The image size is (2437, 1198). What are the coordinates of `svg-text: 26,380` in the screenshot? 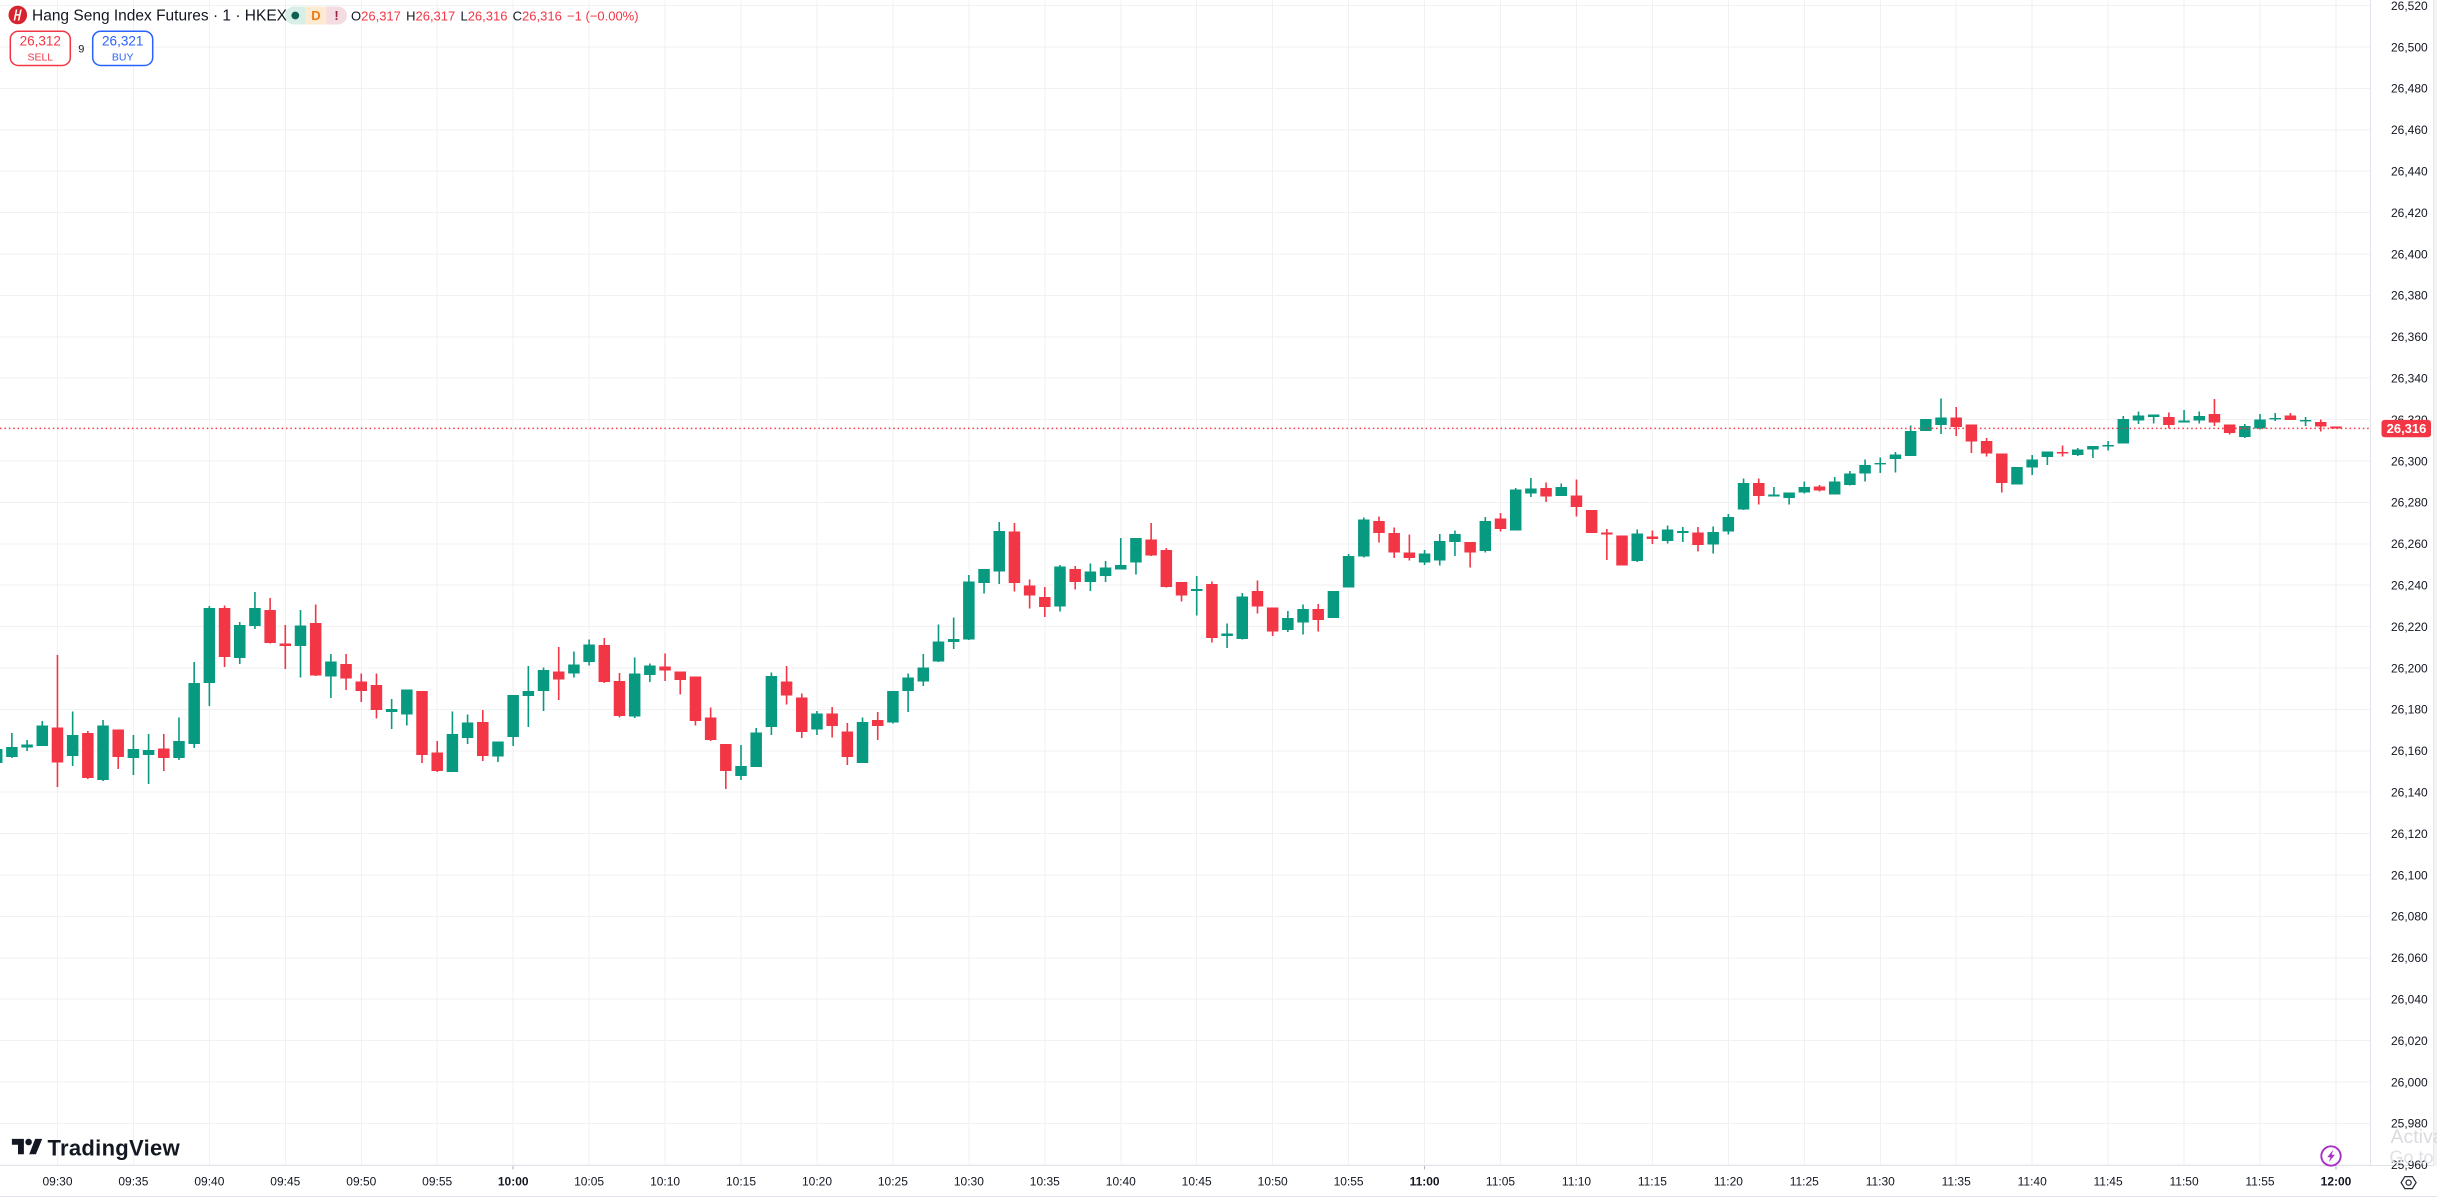 It's located at (2409, 296).